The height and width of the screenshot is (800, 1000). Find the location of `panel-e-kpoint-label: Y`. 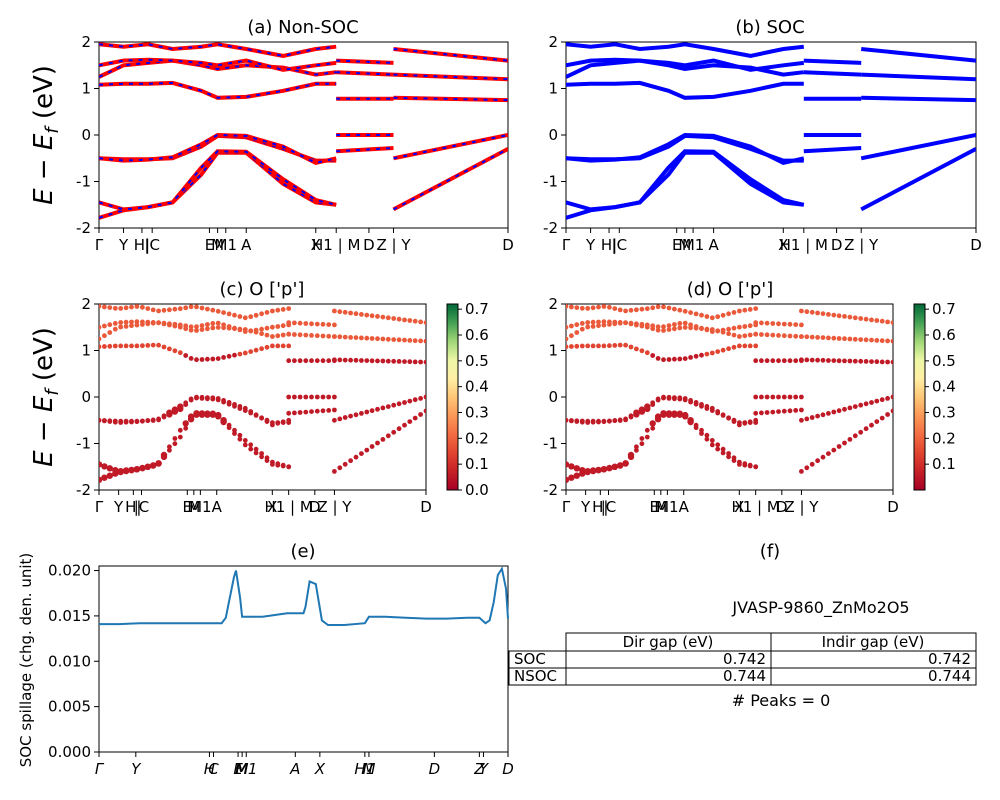

panel-e-kpoint-label: Y is located at coordinates (484, 769).